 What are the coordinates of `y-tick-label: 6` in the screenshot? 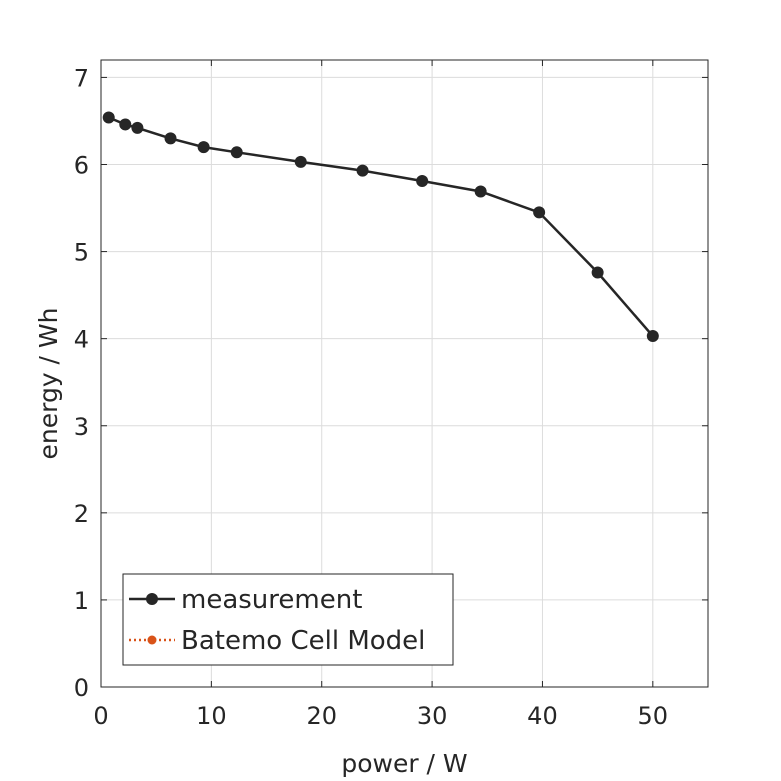 It's located at (81, 166).